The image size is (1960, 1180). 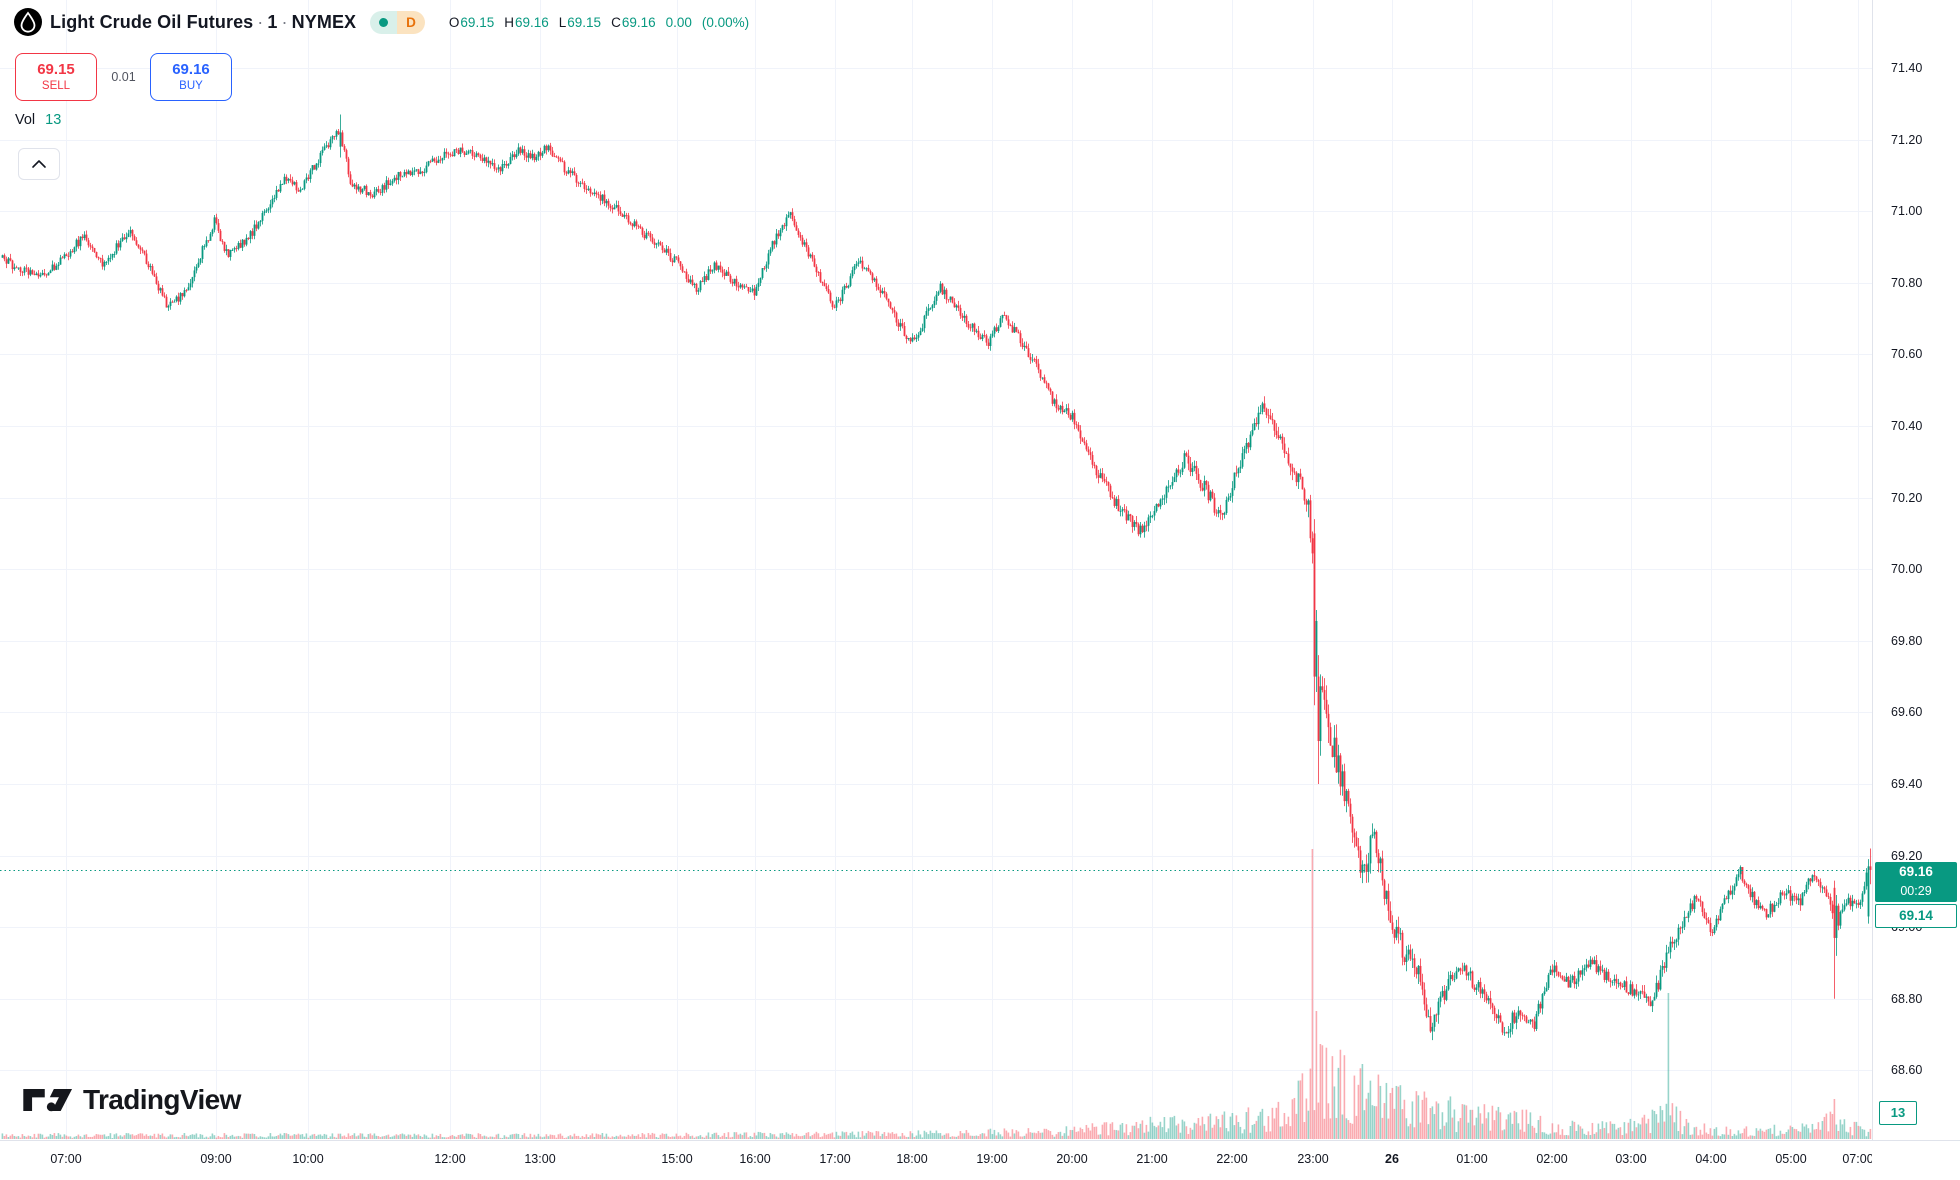 What do you see at coordinates (1711, 1159) in the screenshot?
I see `time-axis-label: 04:00` at bounding box center [1711, 1159].